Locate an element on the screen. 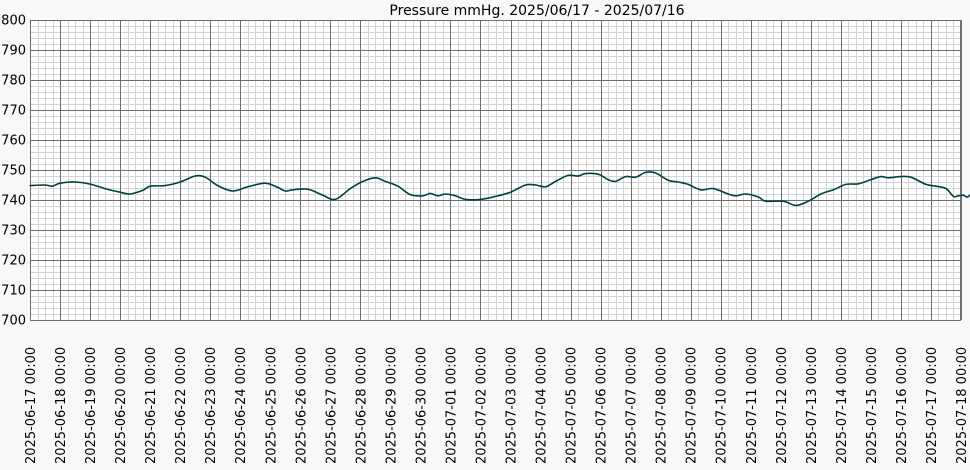 This screenshot has width=970, height=470. x-tick-label: 2025-06-24 00:00 is located at coordinates (241, 405).